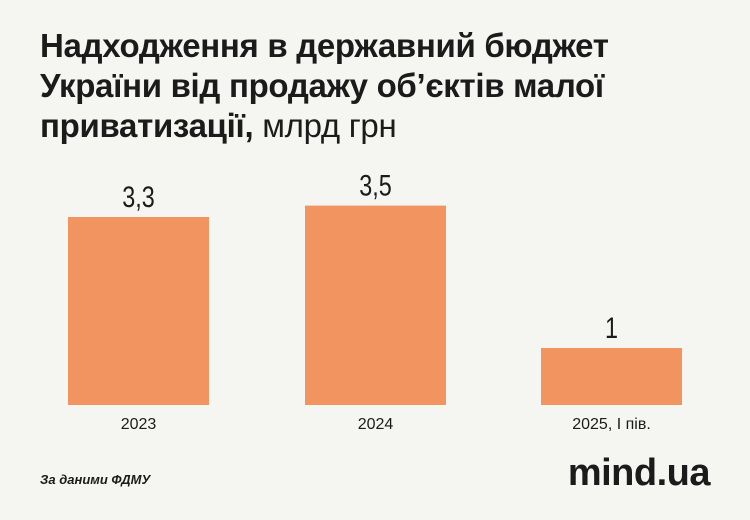  I want to click on x-tick-label: 2025, I пів., so click(611, 424).